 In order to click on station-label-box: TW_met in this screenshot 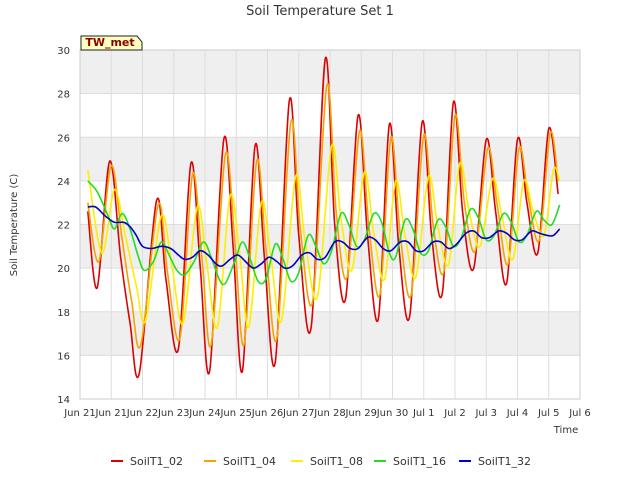, I will do `click(111, 43)`.